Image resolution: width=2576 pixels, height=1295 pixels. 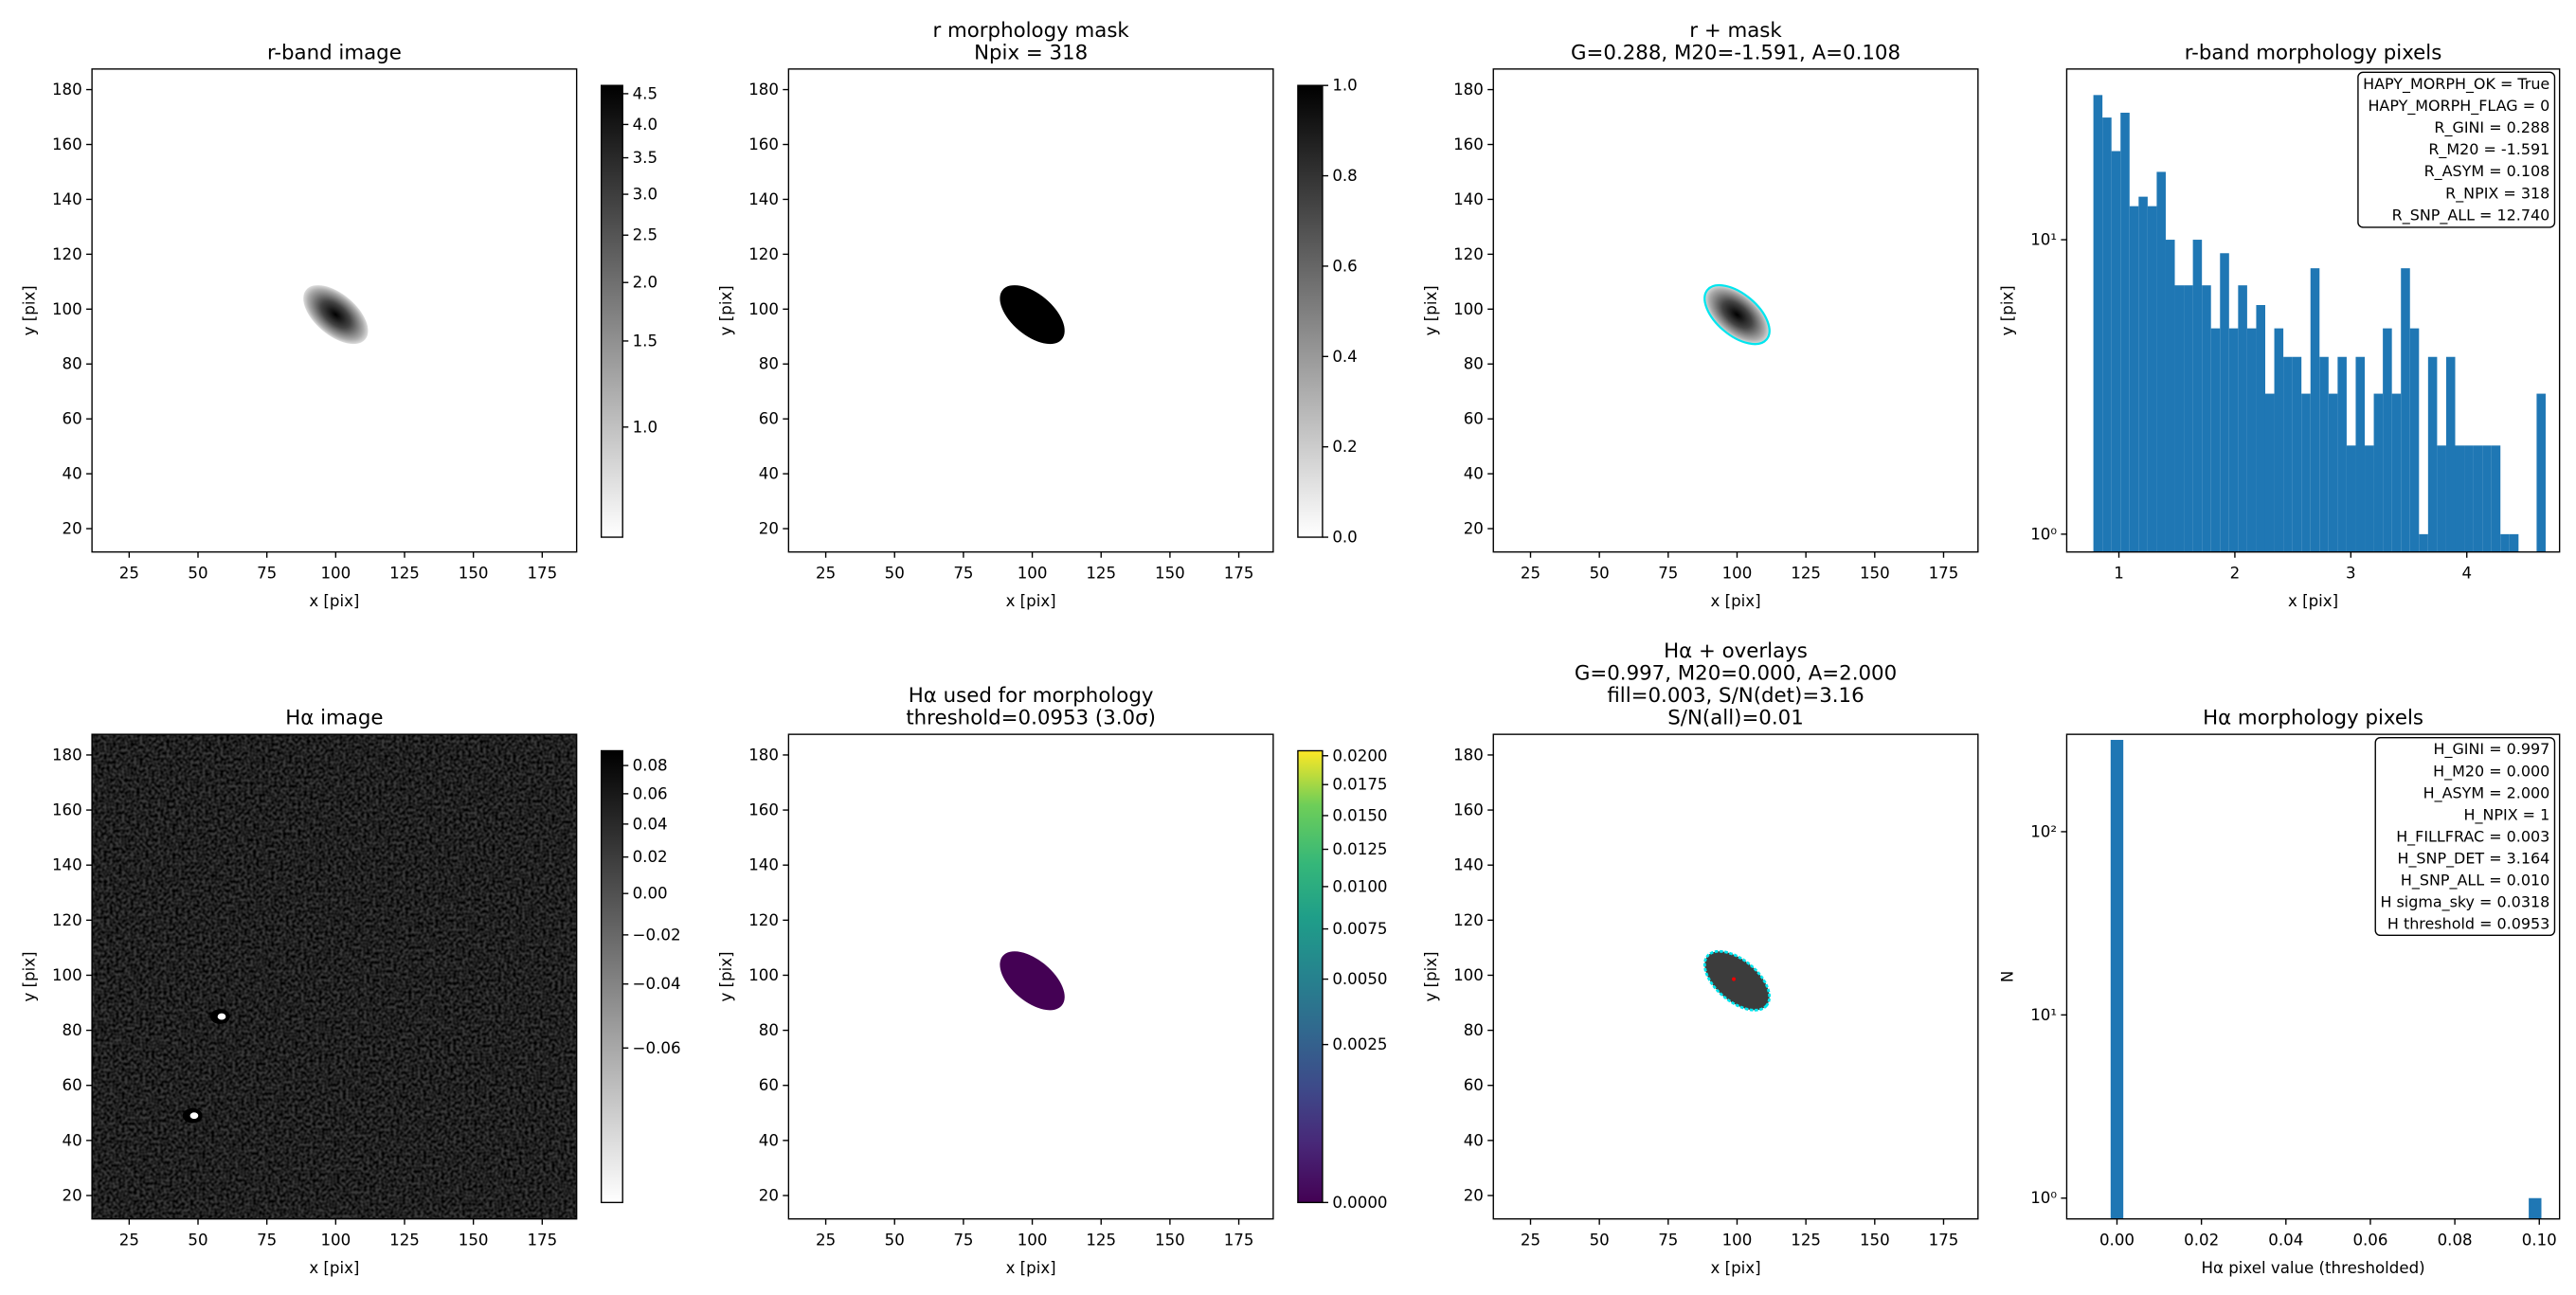 I want to click on x-tick-label: 150, so click(x=474, y=574).